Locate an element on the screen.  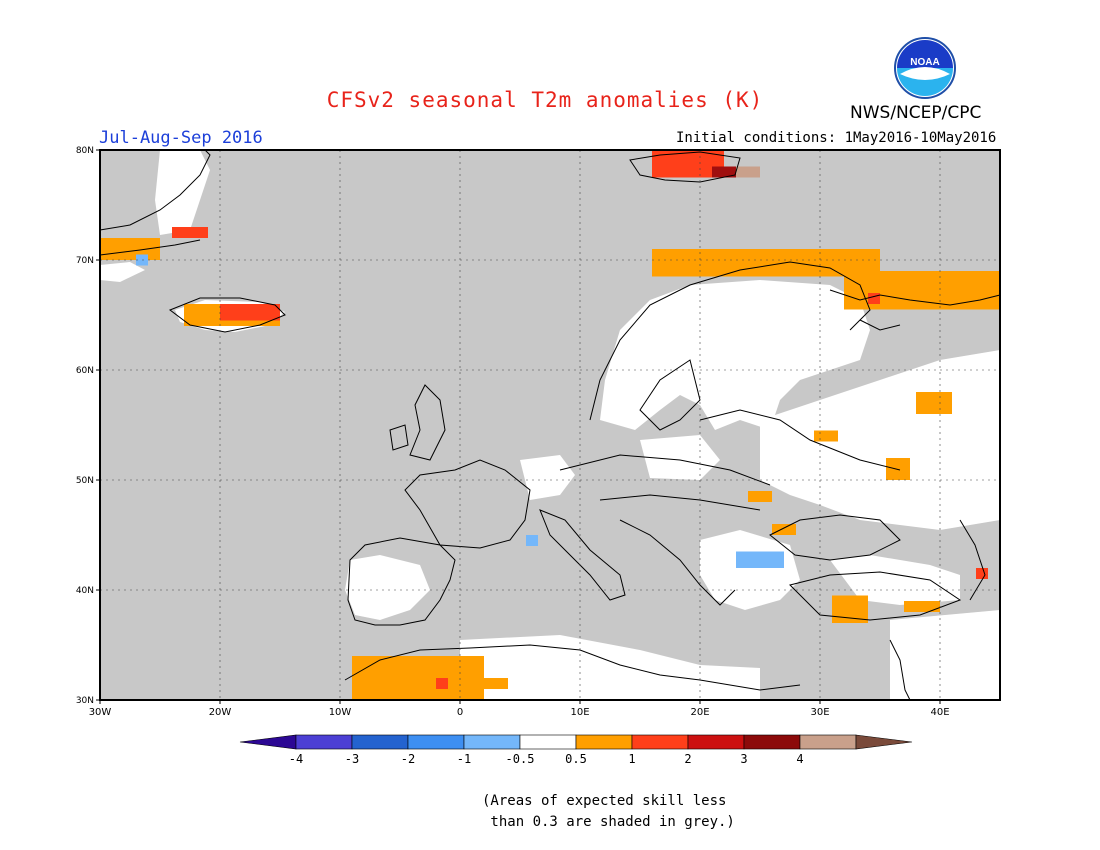
lon-tick-label: 10W is located at coordinates (340, 712).